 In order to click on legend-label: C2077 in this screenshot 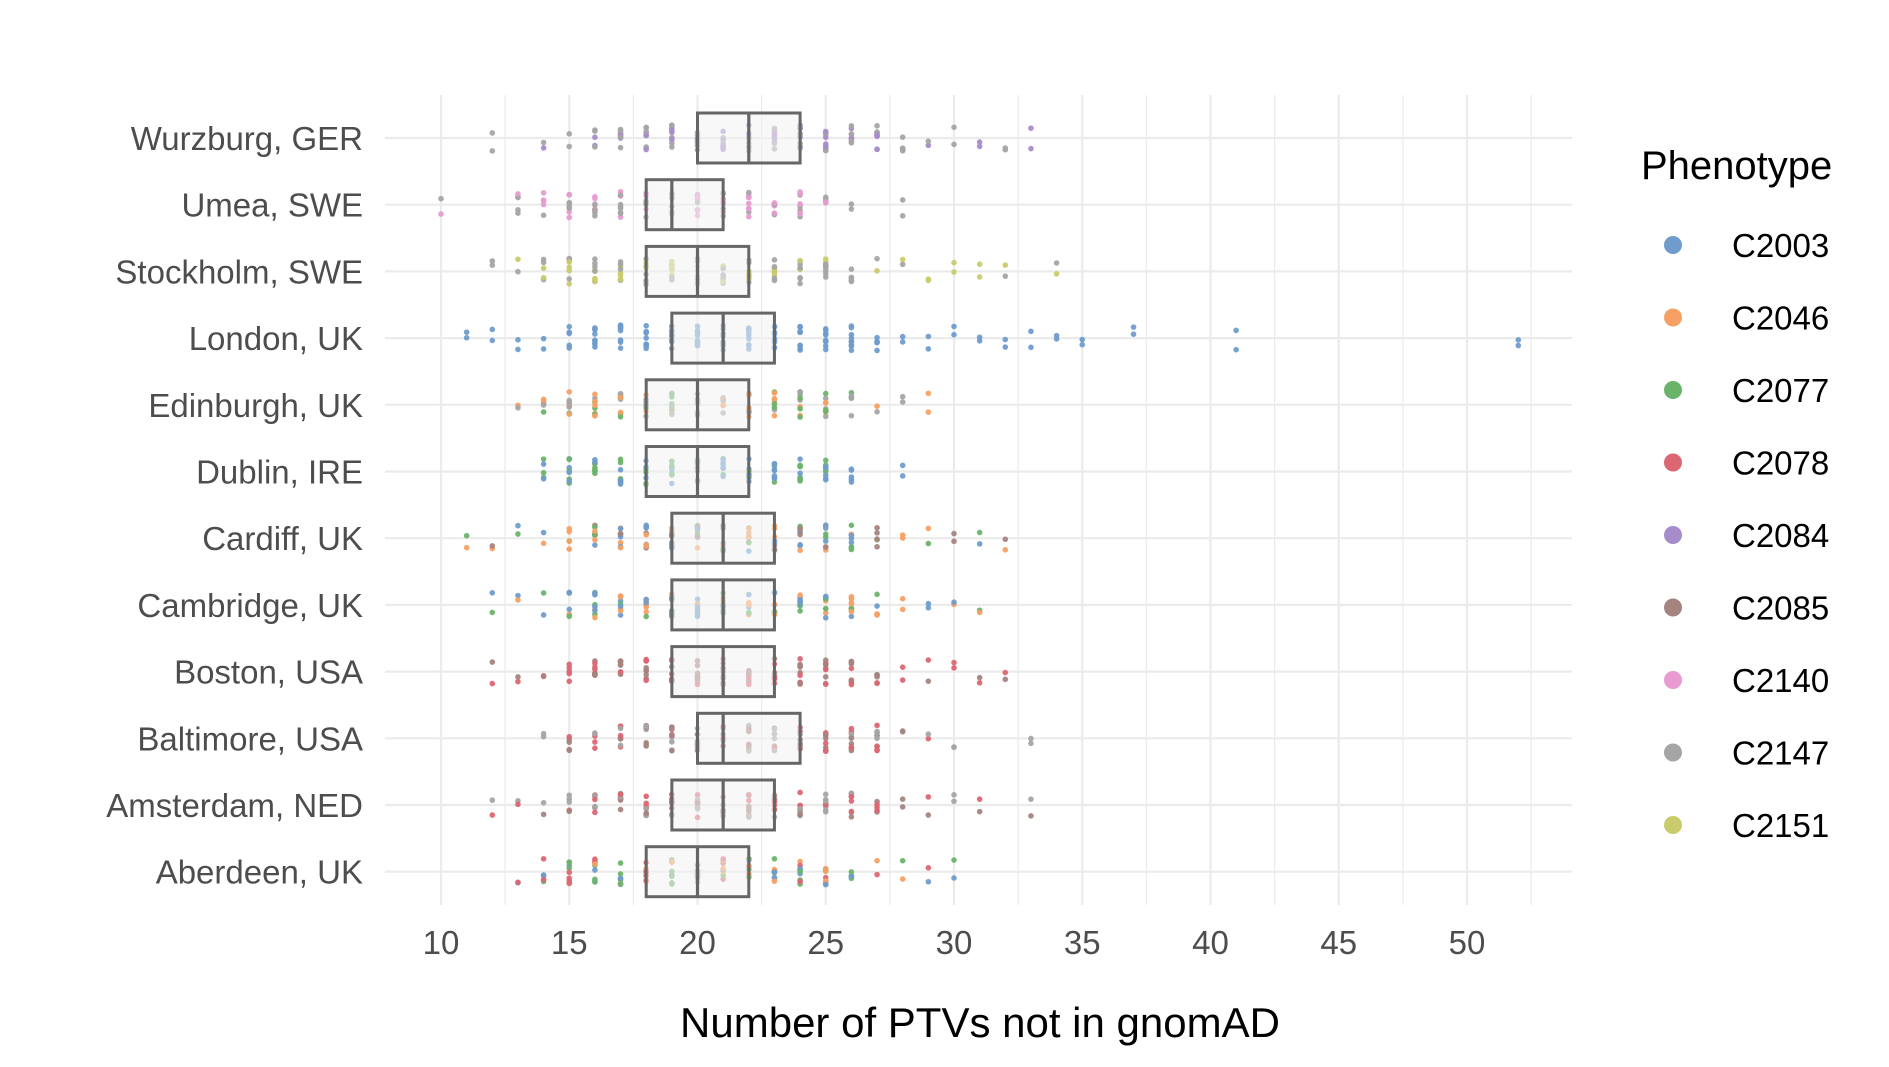, I will do `click(1780, 390)`.